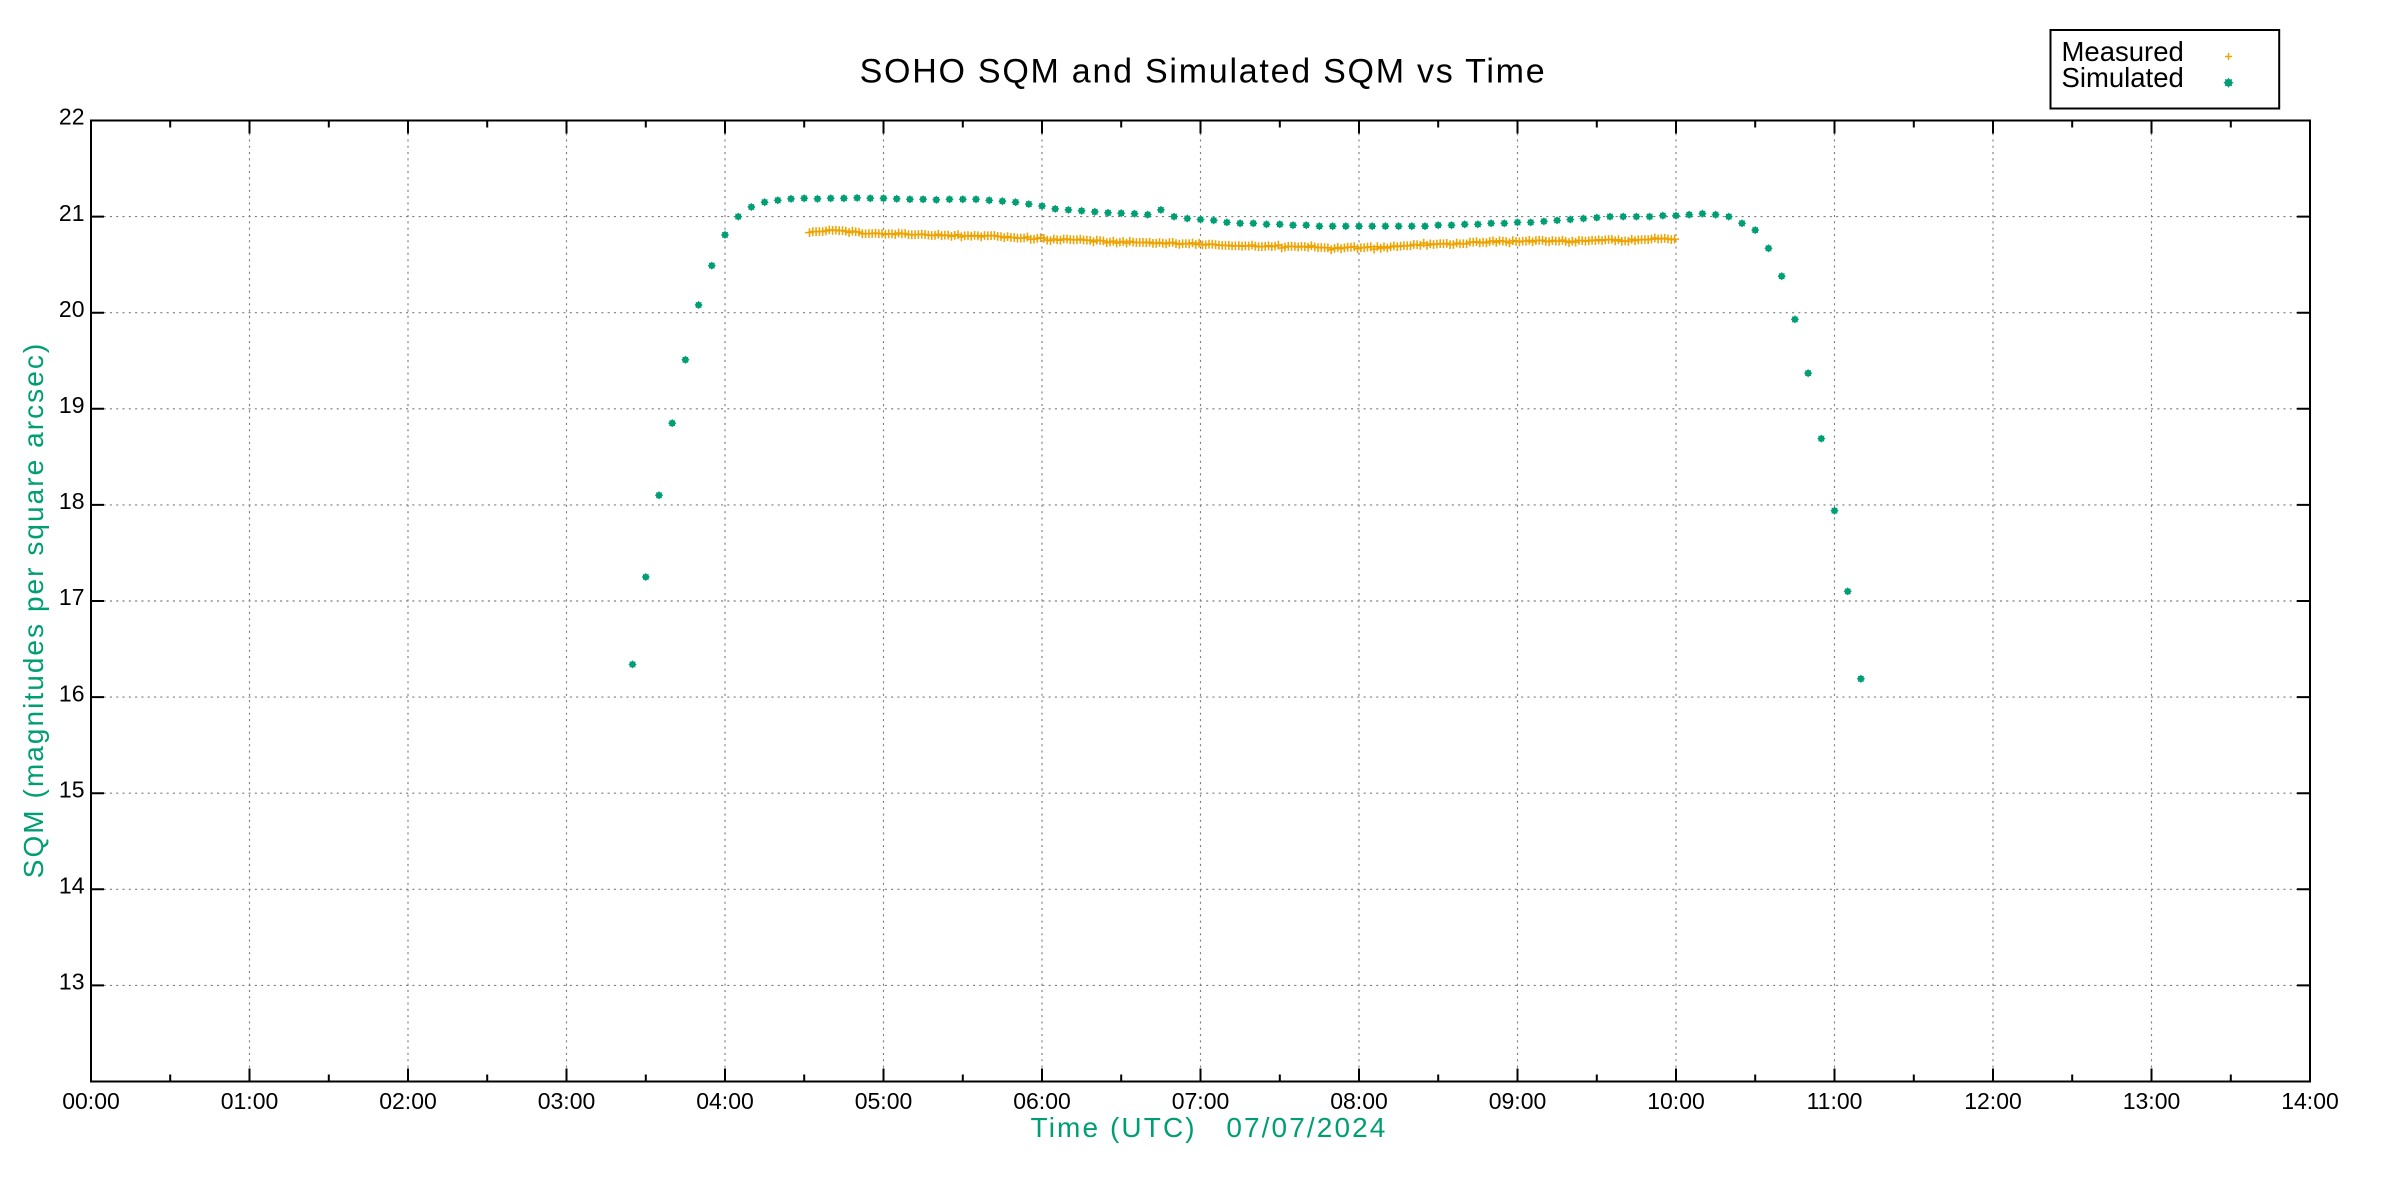  What do you see at coordinates (1676, 1101) in the screenshot?
I see `svg-text: 10:00` at bounding box center [1676, 1101].